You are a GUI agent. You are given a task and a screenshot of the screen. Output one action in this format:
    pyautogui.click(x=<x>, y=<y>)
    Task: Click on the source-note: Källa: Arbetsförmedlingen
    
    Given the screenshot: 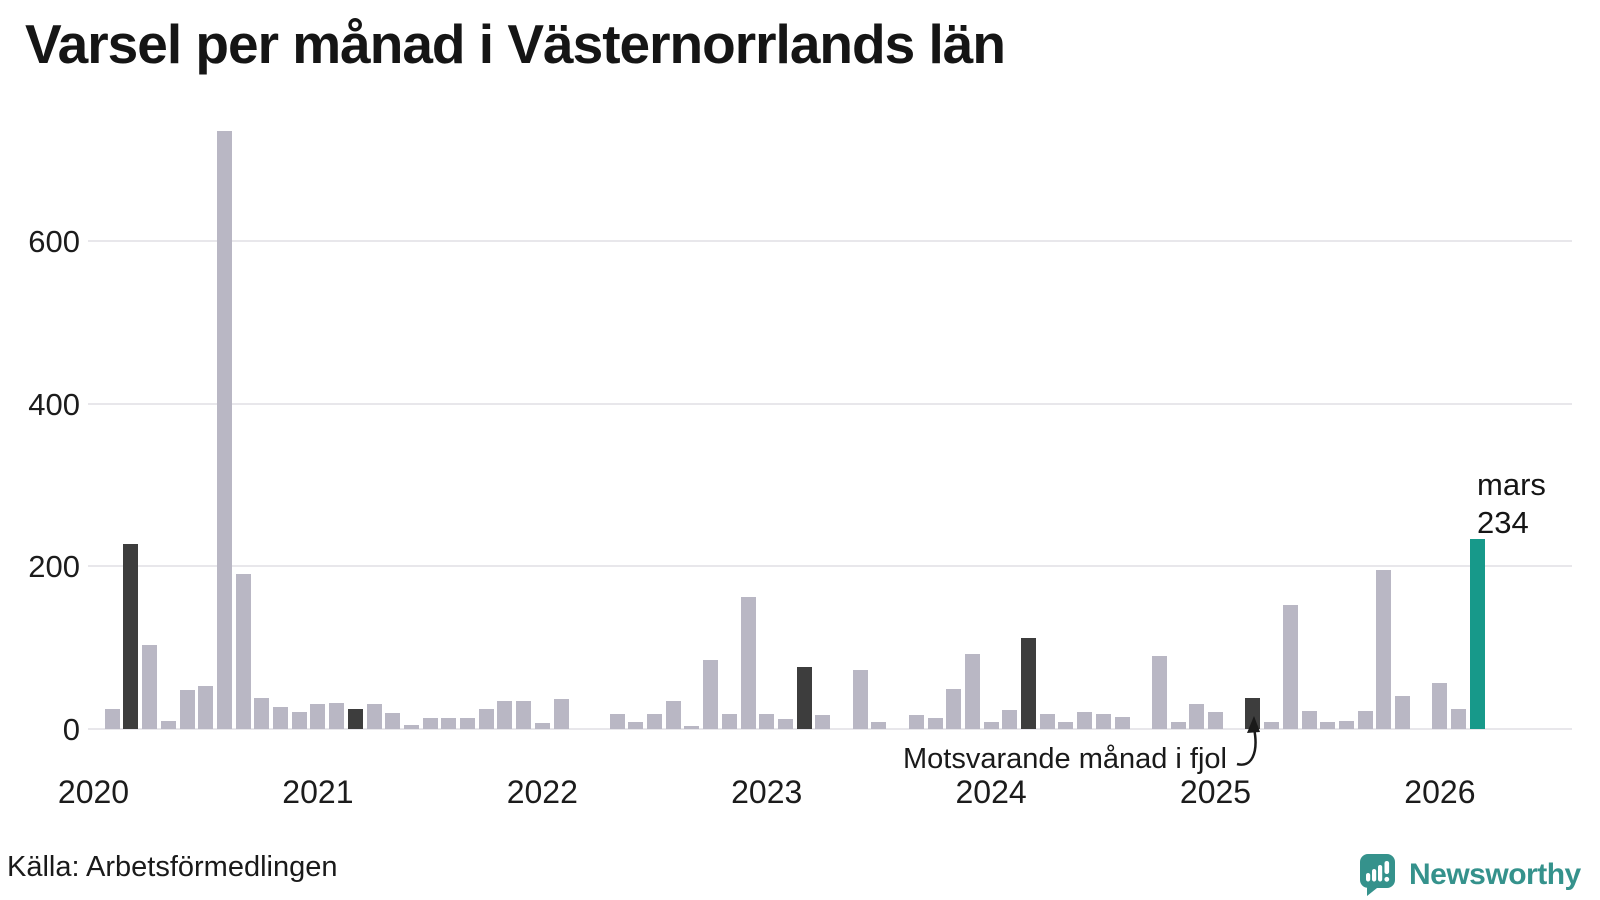 What is the action you would take?
    pyautogui.click(x=172, y=867)
    